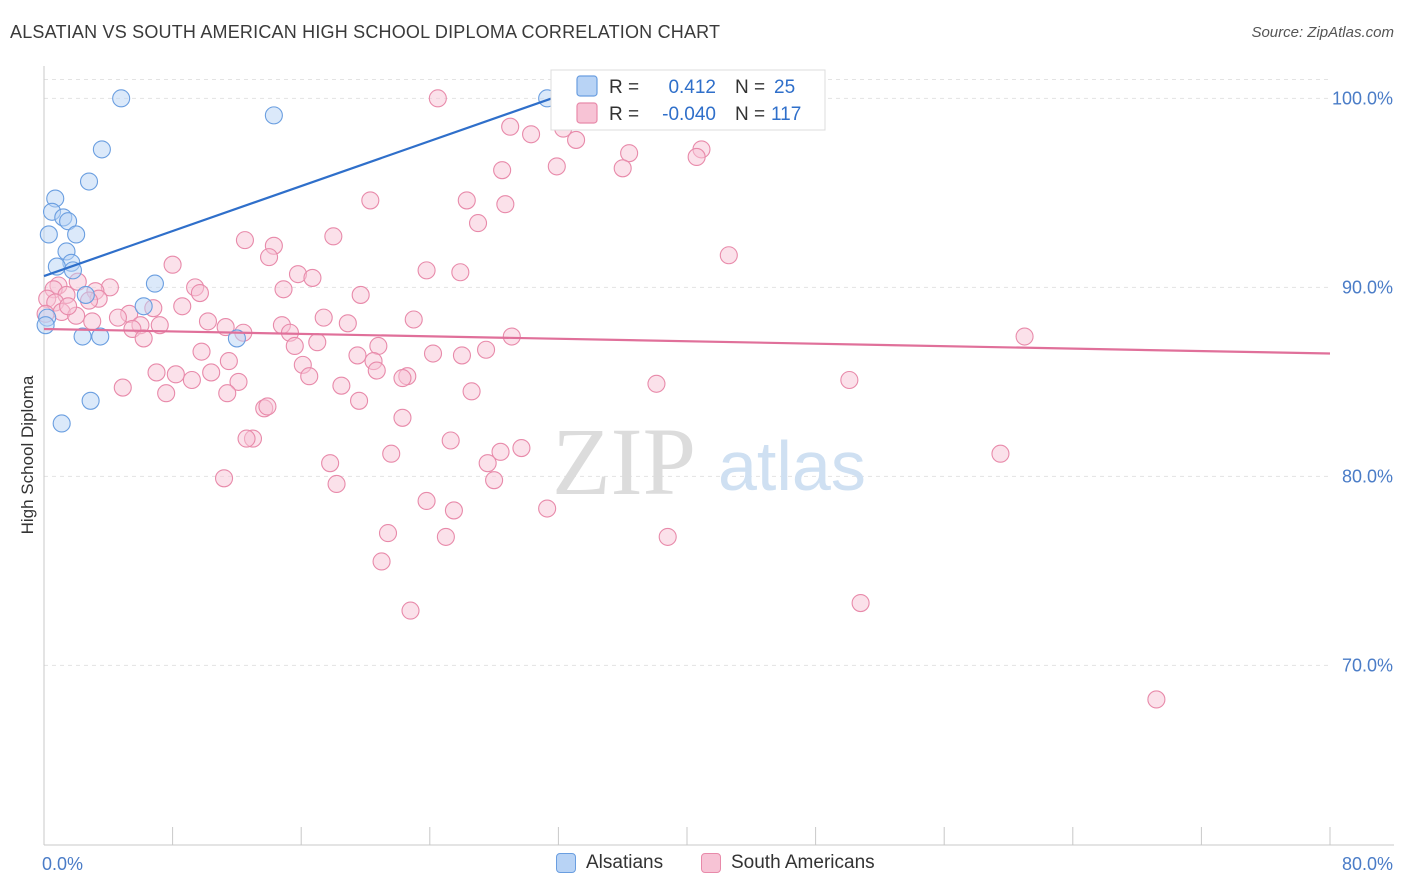  Describe the element at coordinates (1362, 98) in the screenshot. I see `y-tick-label: 100.0%` at that location.